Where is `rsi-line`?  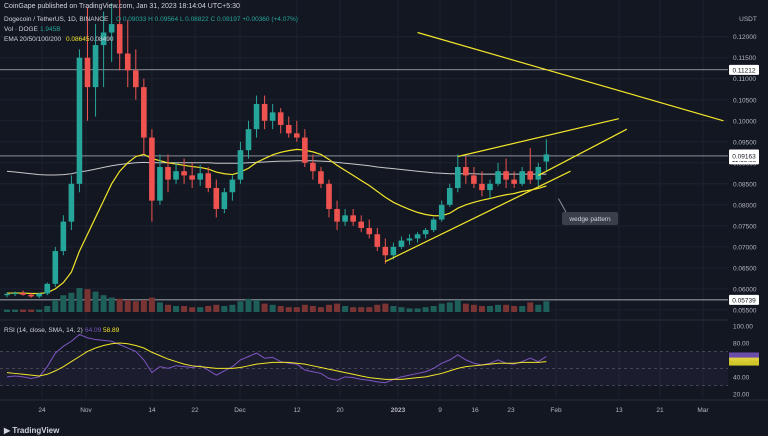 rsi-line is located at coordinates (276, 358).